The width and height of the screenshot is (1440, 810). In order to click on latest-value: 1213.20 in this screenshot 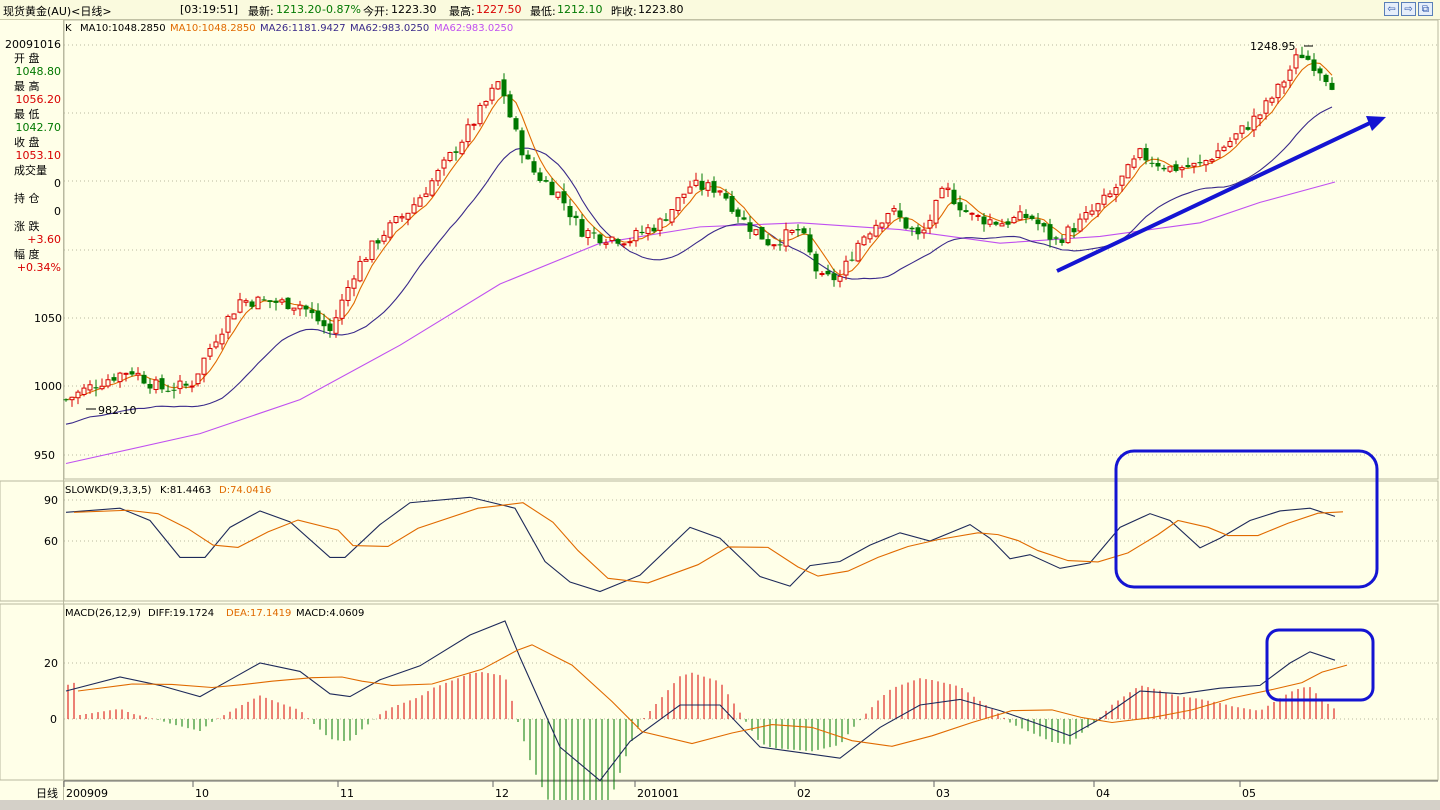, I will do `click(299, 9)`.